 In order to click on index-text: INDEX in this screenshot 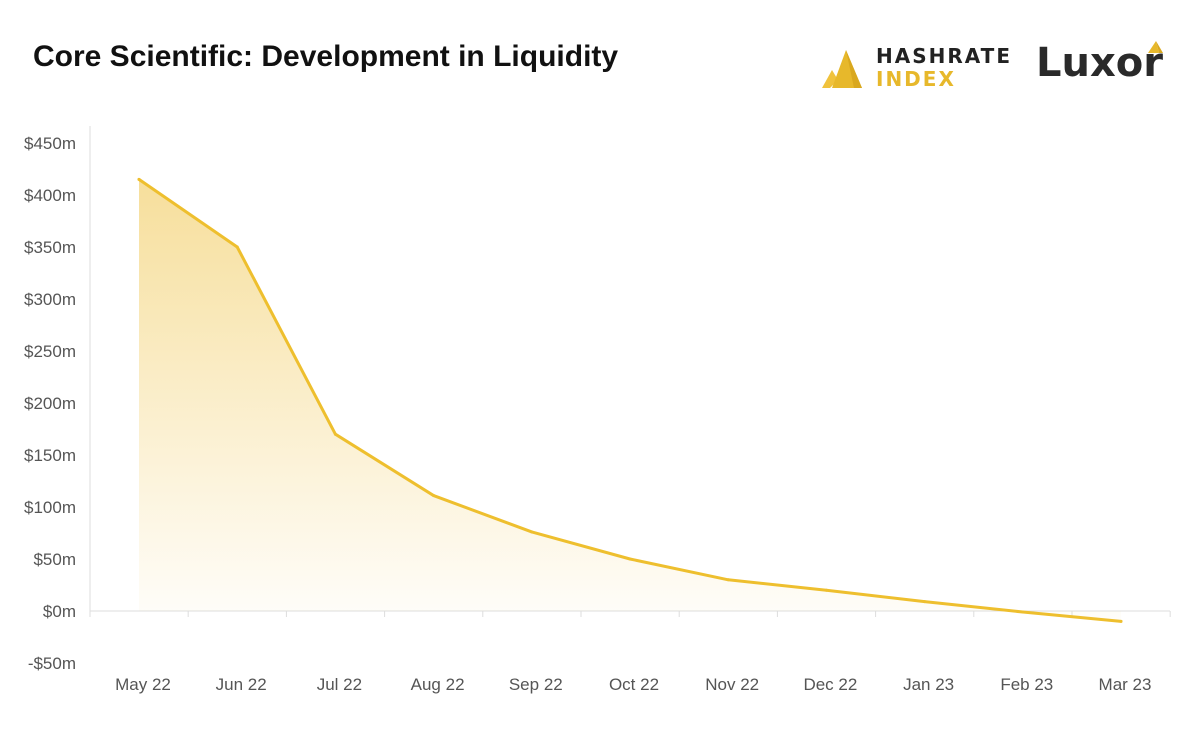, I will do `click(916, 79)`.